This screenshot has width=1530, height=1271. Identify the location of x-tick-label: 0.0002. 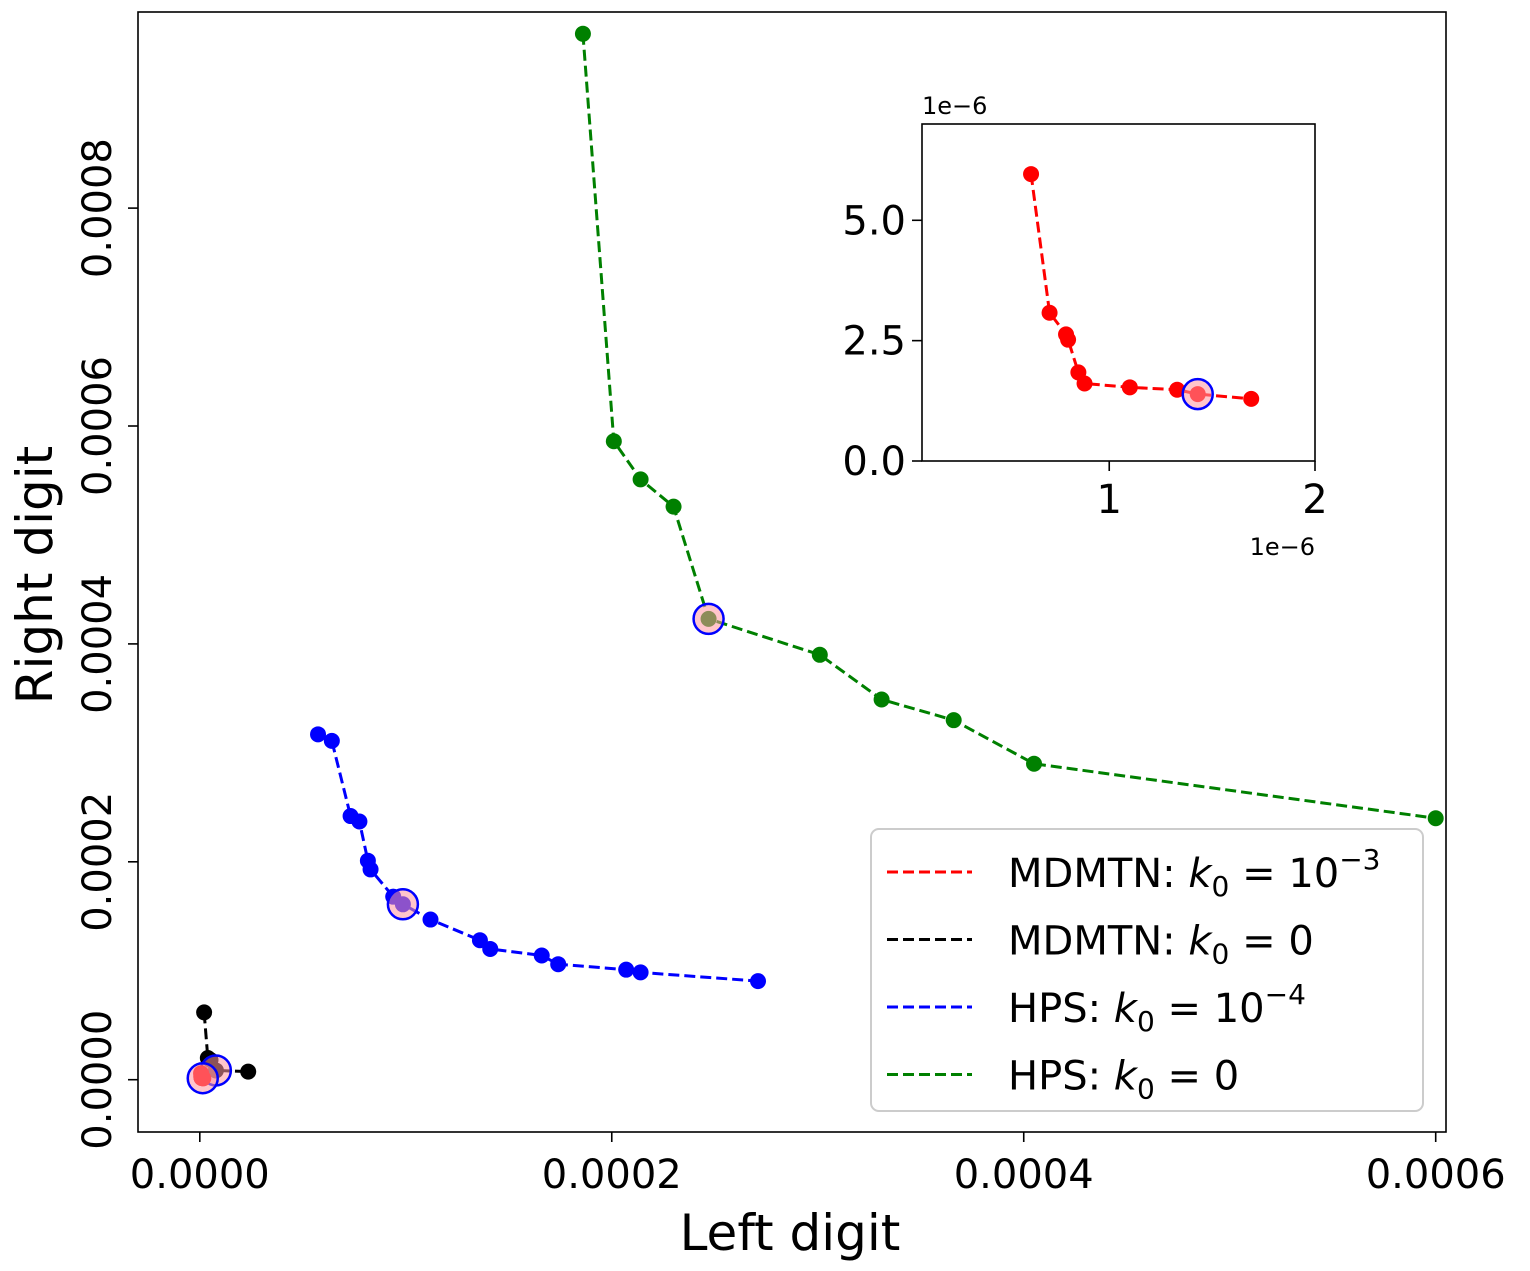
(612, 1175).